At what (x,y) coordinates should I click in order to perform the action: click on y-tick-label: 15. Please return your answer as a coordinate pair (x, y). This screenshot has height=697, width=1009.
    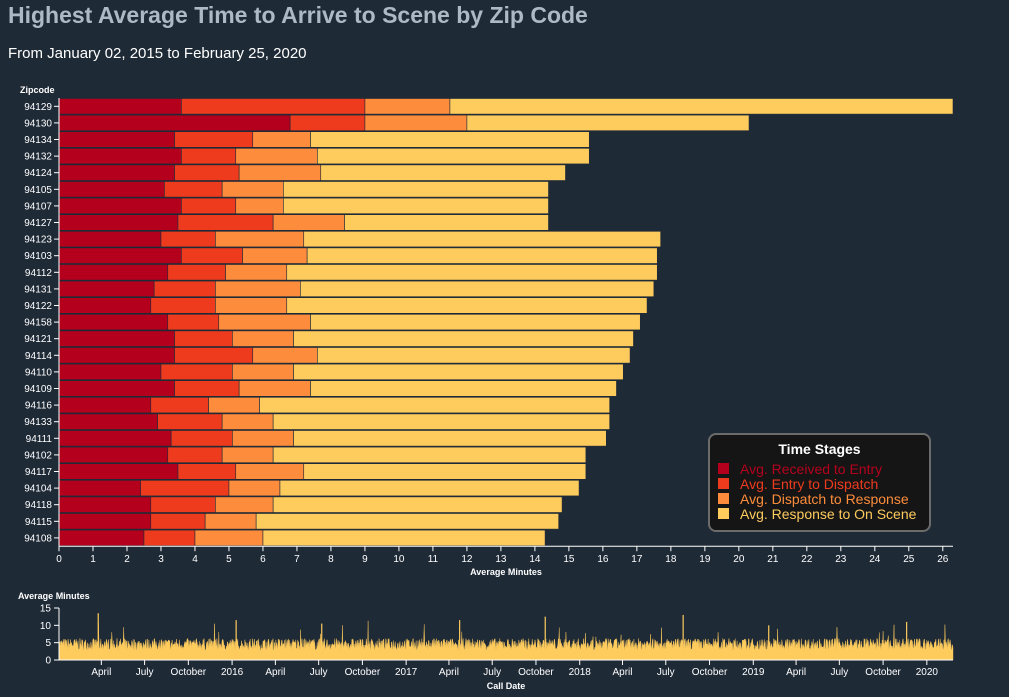
    Looking at the image, I should click on (46, 609).